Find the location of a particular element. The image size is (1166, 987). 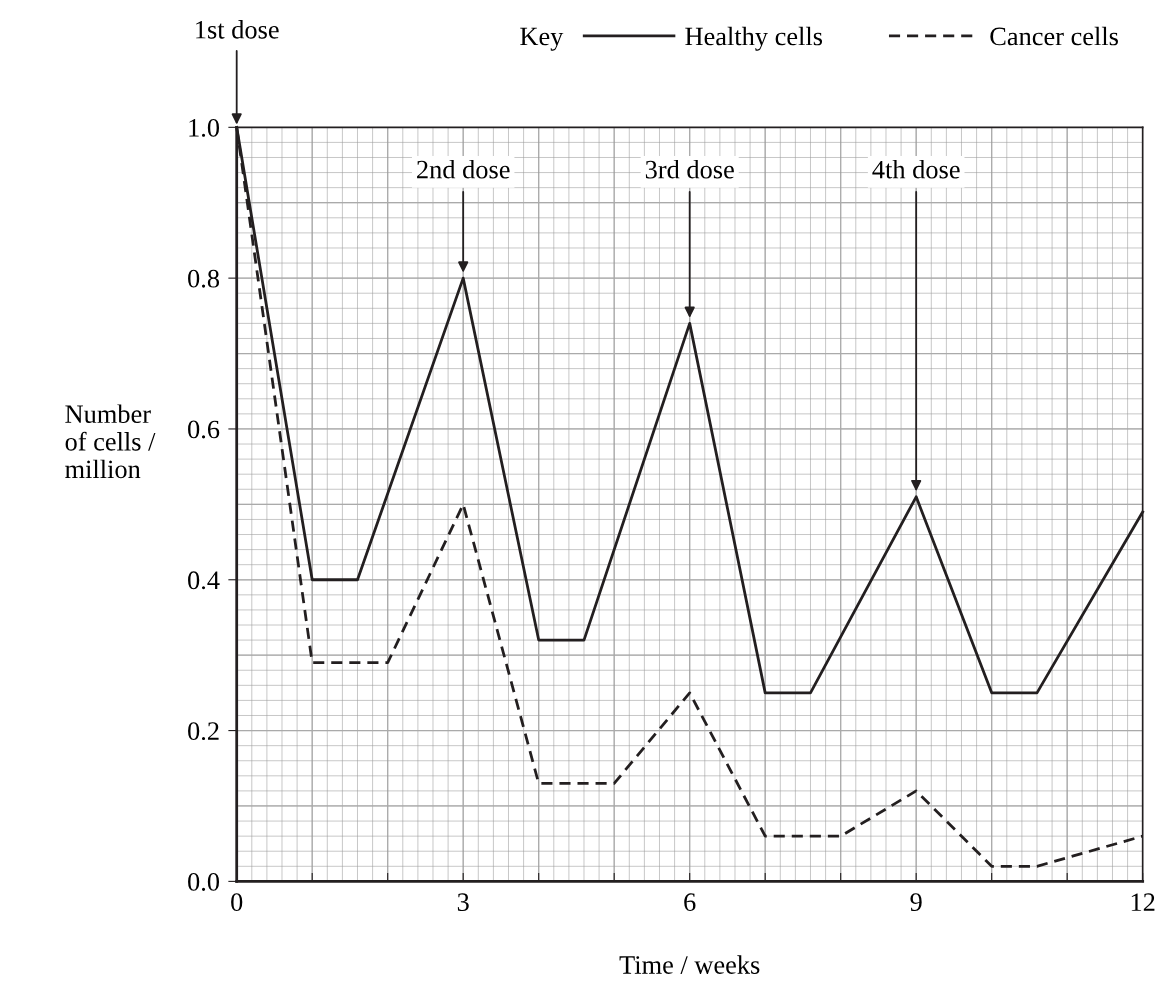

legend-title: Key is located at coordinates (542, 39).